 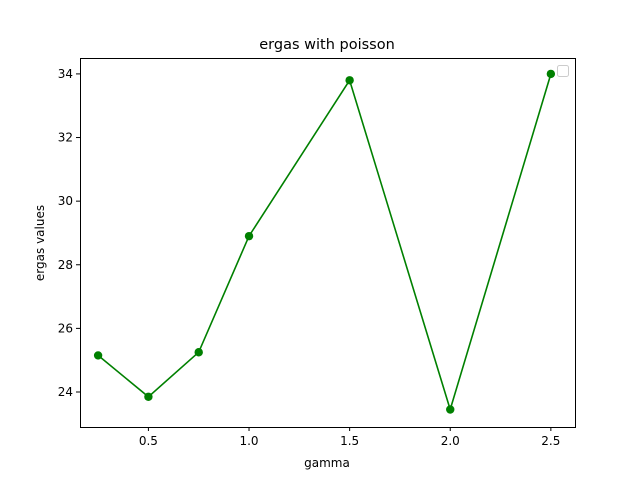 What do you see at coordinates (69, 233) in the screenshot?
I see `y-axis: 24 26 28 30 32 34` at bounding box center [69, 233].